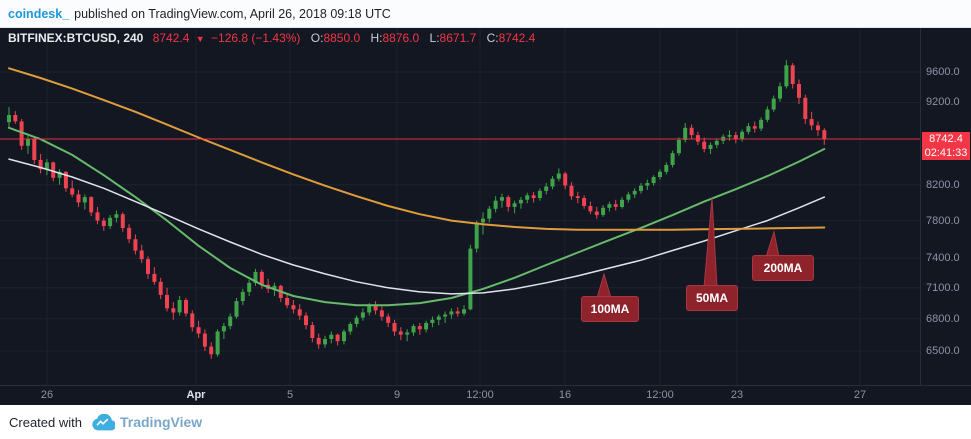 The width and height of the screenshot is (971, 439). What do you see at coordinates (317, 38) in the screenshot?
I see `open-label: O:` at bounding box center [317, 38].